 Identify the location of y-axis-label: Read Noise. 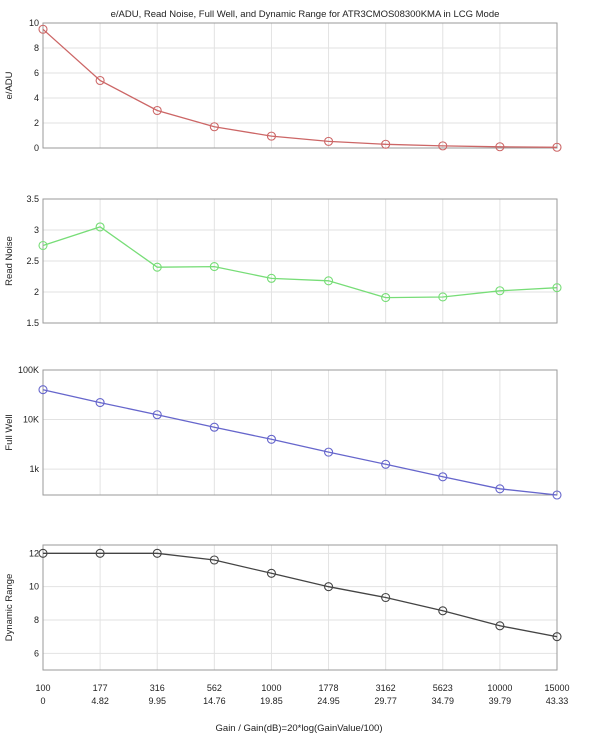
(9, 261).